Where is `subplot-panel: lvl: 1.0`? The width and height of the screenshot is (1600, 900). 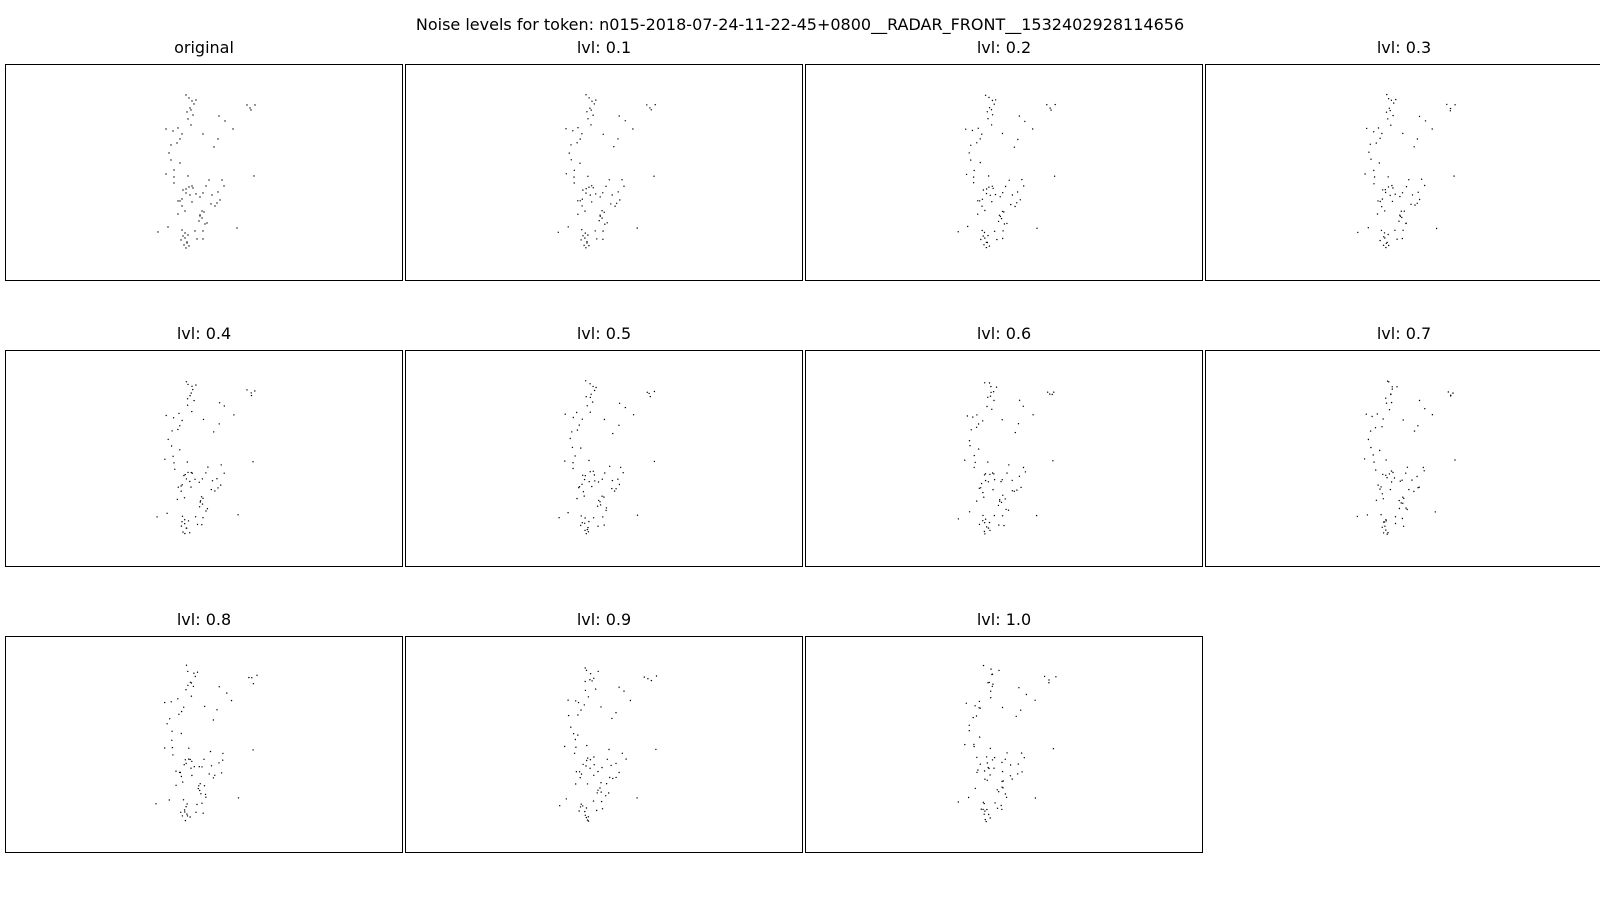
subplot-panel: lvl: 1.0 is located at coordinates (1004, 731).